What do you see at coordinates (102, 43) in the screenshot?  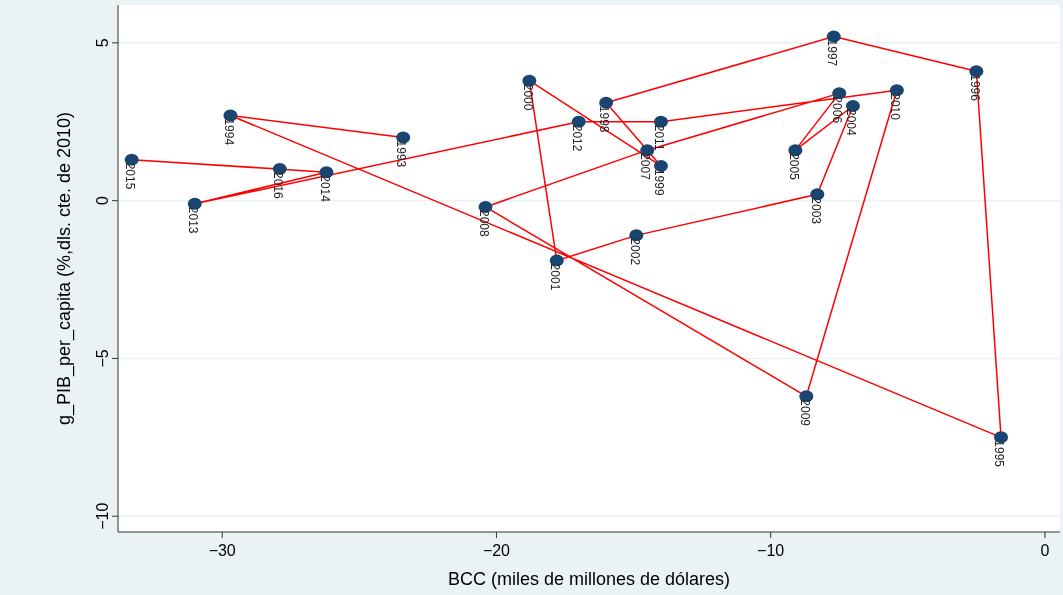 I see `y-tick-label: 5` at bounding box center [102, 43].